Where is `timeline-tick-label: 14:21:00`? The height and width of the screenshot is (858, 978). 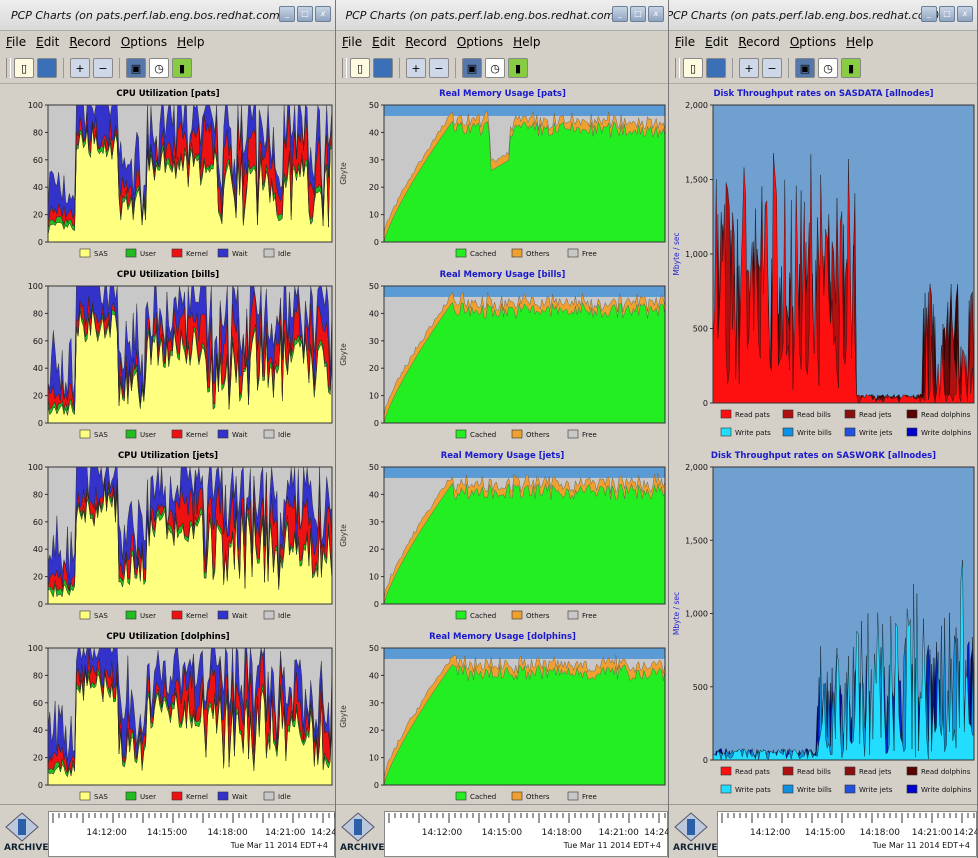
timeline-tick-label: 14:21:00 is located at coordinates (618, 833).